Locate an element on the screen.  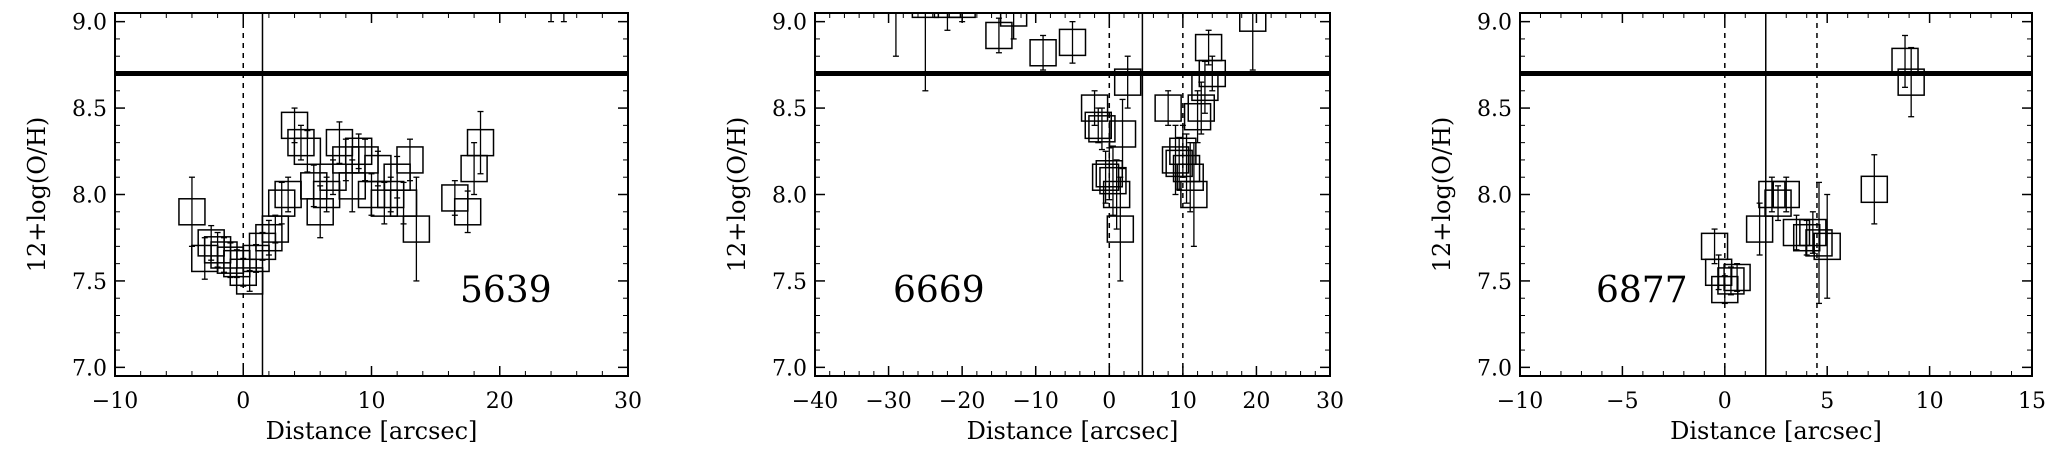
x-tick-label: −20 is located at coordinates (962, 401).